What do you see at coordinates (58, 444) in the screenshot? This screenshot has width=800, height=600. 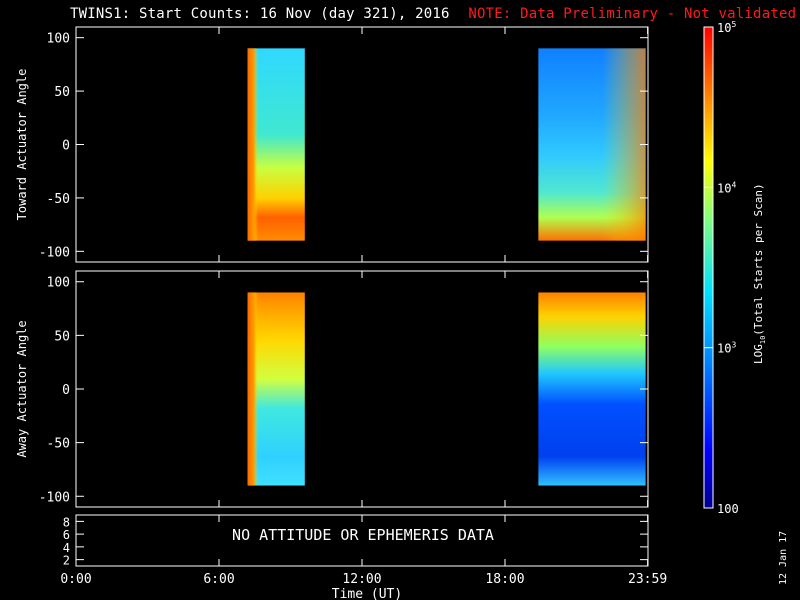 I see `y-tick-label-away: -50` at bounding box center [58, 444].